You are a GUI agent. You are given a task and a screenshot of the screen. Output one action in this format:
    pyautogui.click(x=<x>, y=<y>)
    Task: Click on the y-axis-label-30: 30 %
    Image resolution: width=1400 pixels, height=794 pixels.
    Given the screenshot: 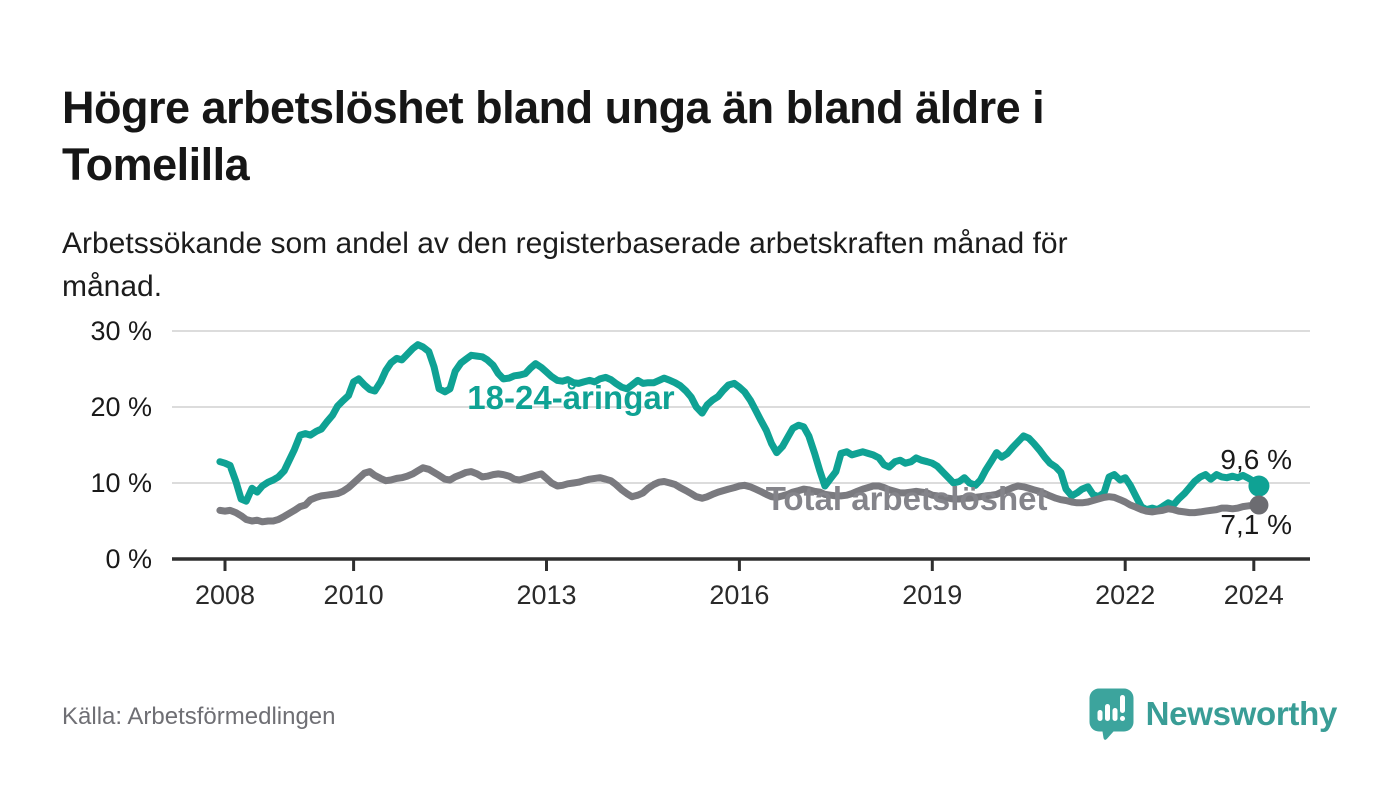 What is the action you would take?
    pyautogui.click(x=121, y=331)
    